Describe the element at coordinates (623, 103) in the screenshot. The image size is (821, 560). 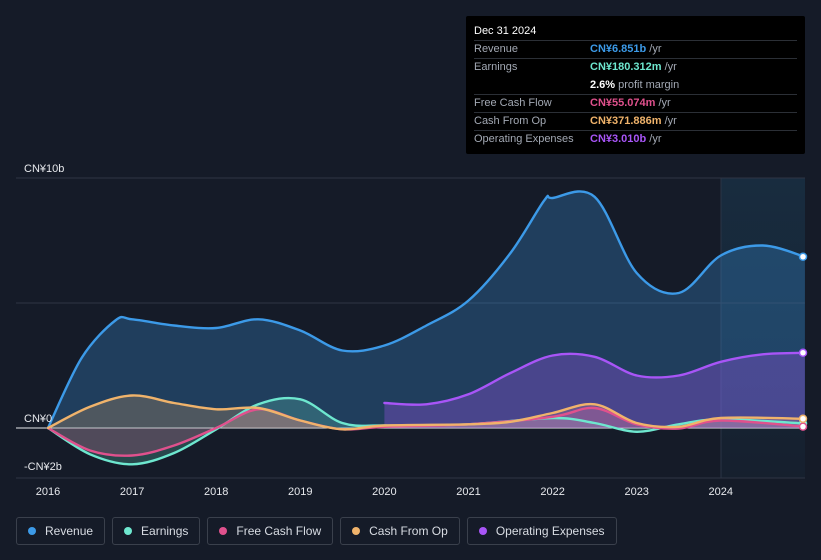
I see `tooltip-value: CN¥55.074m` at that location.